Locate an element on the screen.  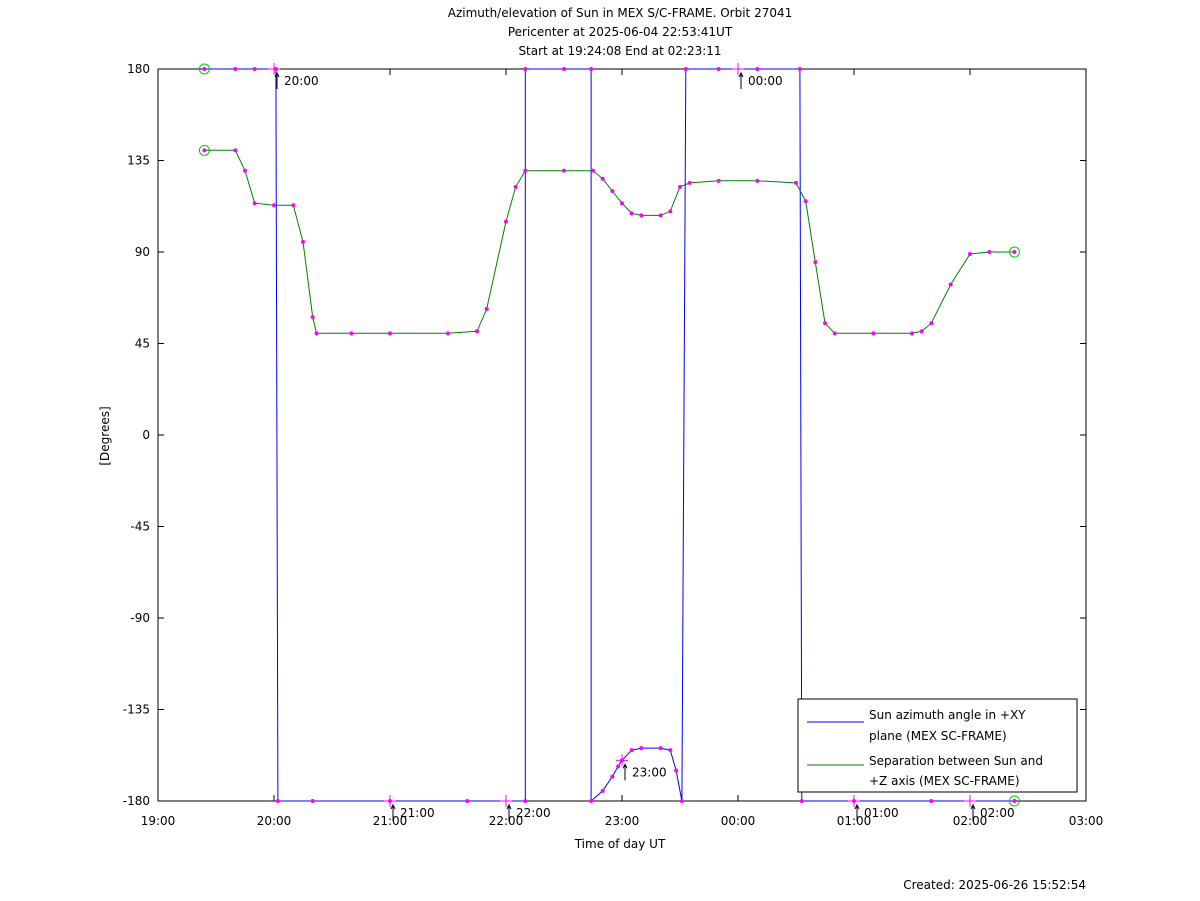
y-tick-label: 180 is located at coordinates (138, 69).